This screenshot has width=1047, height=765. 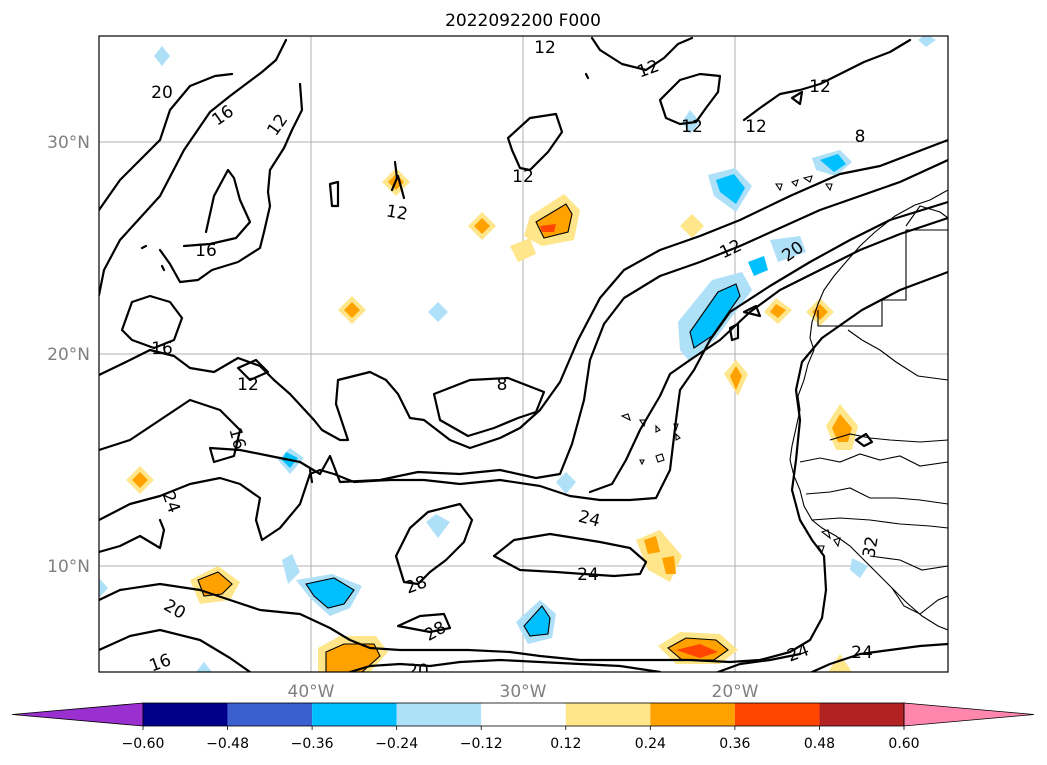 I want to click on lat-label-20n: 20°N, so click(x=68, y=355).